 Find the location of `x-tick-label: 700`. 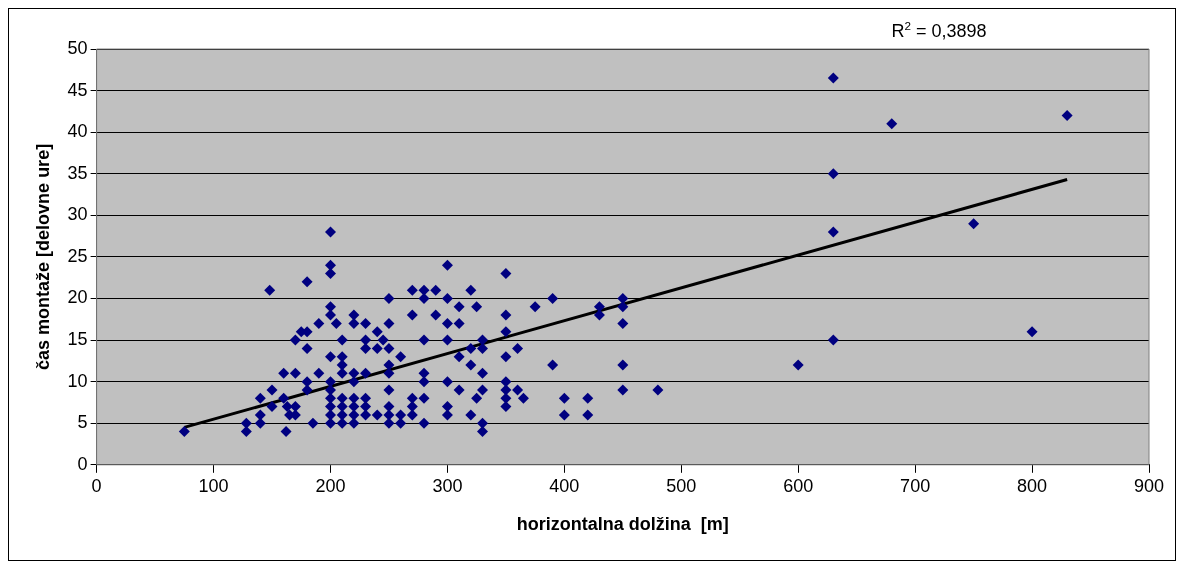

x-tick-label: 700 is located at coordinates (915, 485).